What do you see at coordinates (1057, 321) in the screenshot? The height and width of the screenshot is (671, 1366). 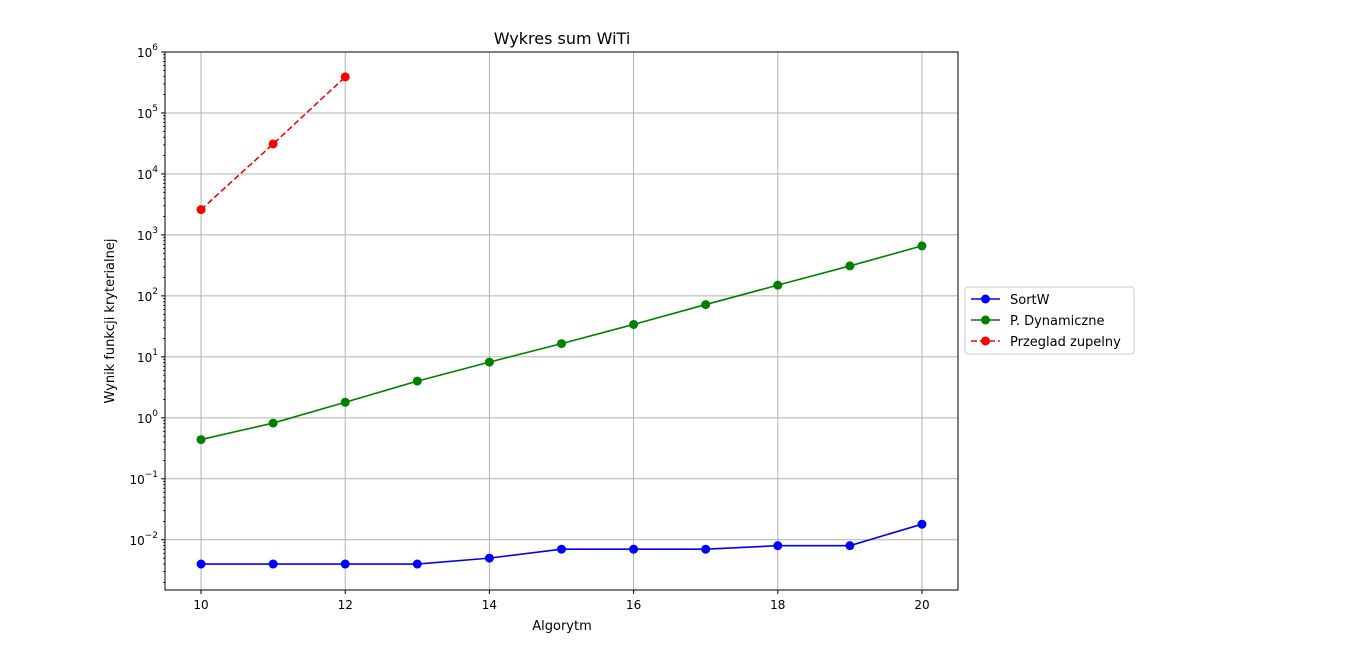 I see `legend-label-1: P. Dynamiczne` at bounding box center [1057, 321].